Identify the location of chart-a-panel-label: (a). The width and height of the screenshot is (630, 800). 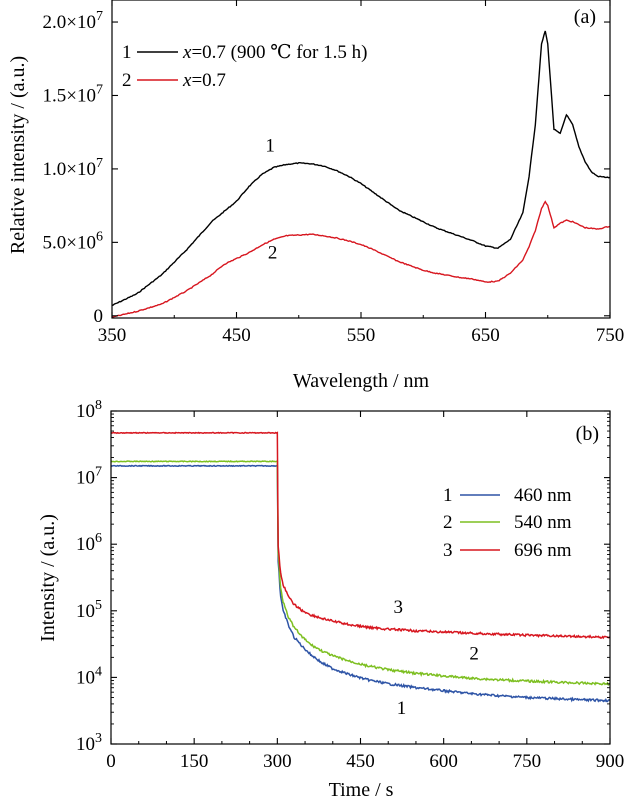
(585, 17).